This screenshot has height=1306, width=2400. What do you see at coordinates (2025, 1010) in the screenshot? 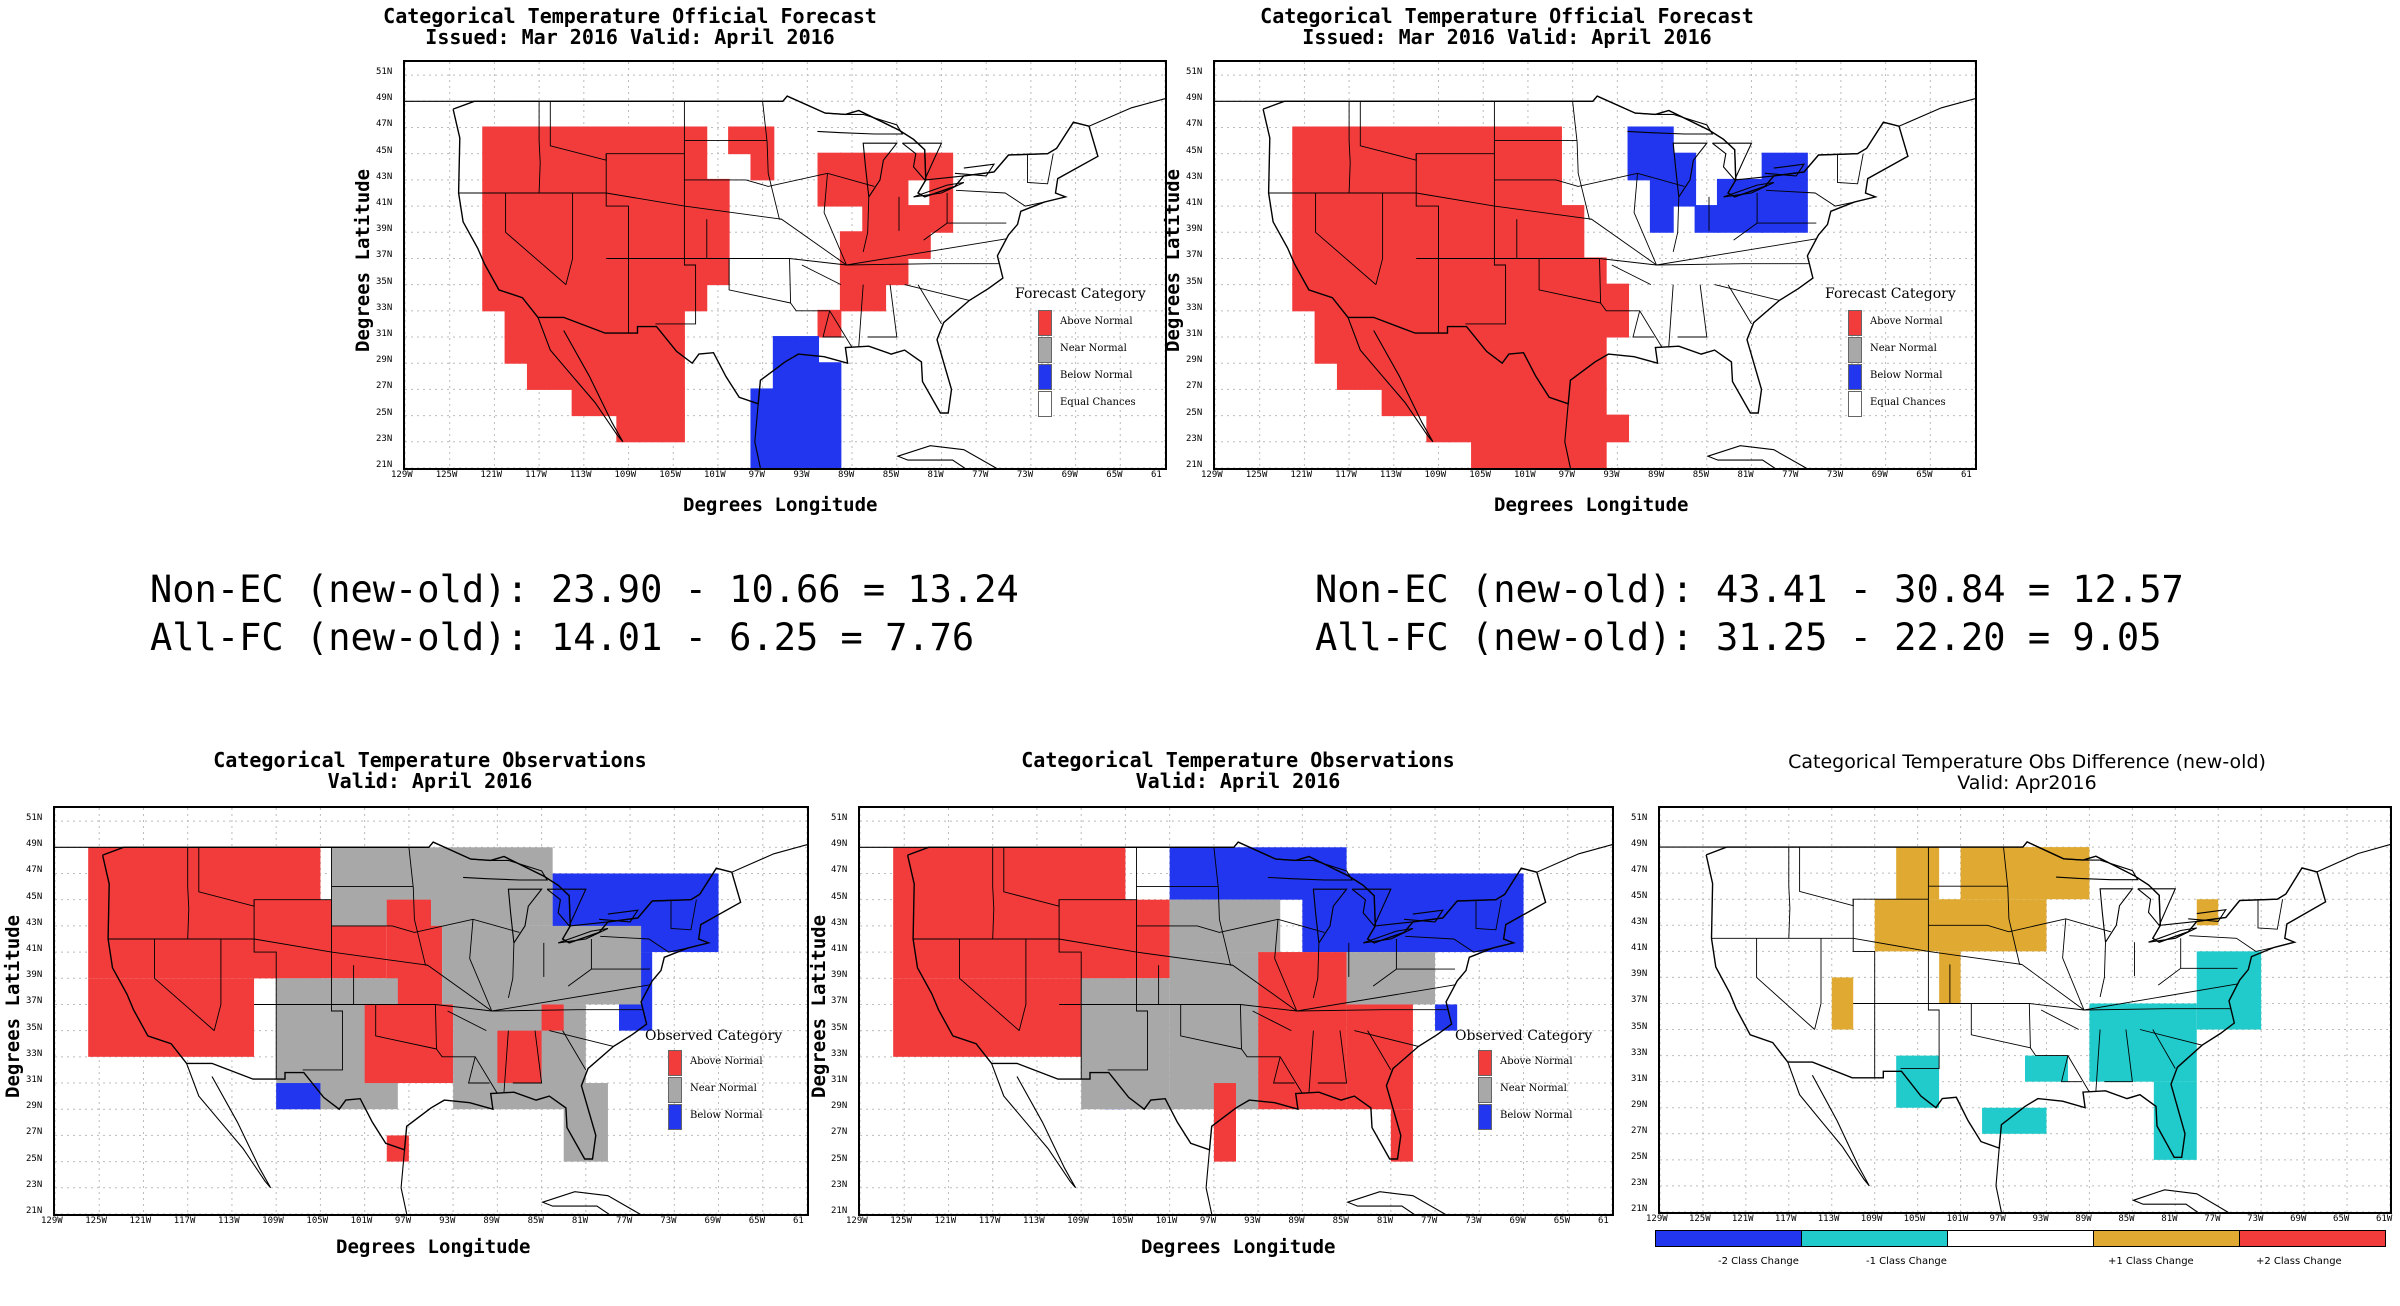
I see `obs-diff-map` at bounding box center [2025, 1010].